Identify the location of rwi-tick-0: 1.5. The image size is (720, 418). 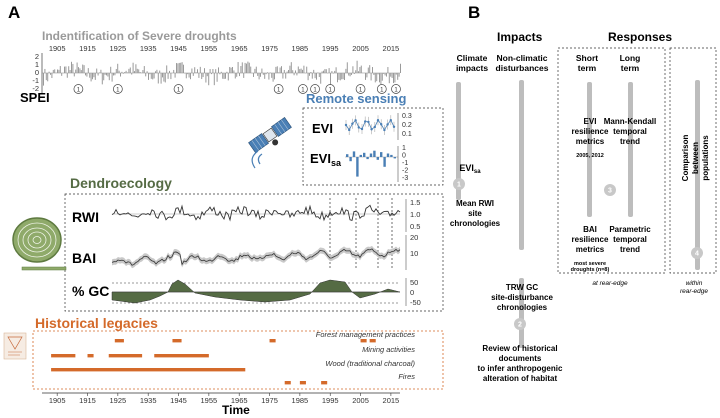
(415, 202).